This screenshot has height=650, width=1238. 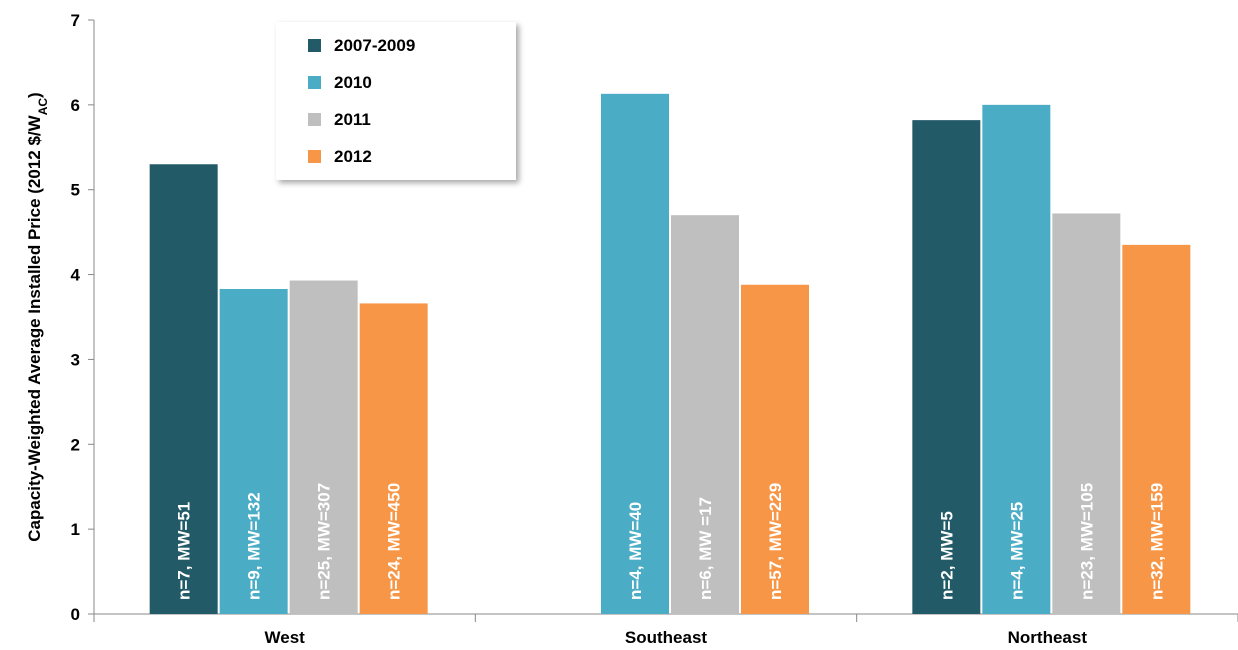 I want to click on bar-data-label: n=2, MW=5, so click(x=946, y=555).